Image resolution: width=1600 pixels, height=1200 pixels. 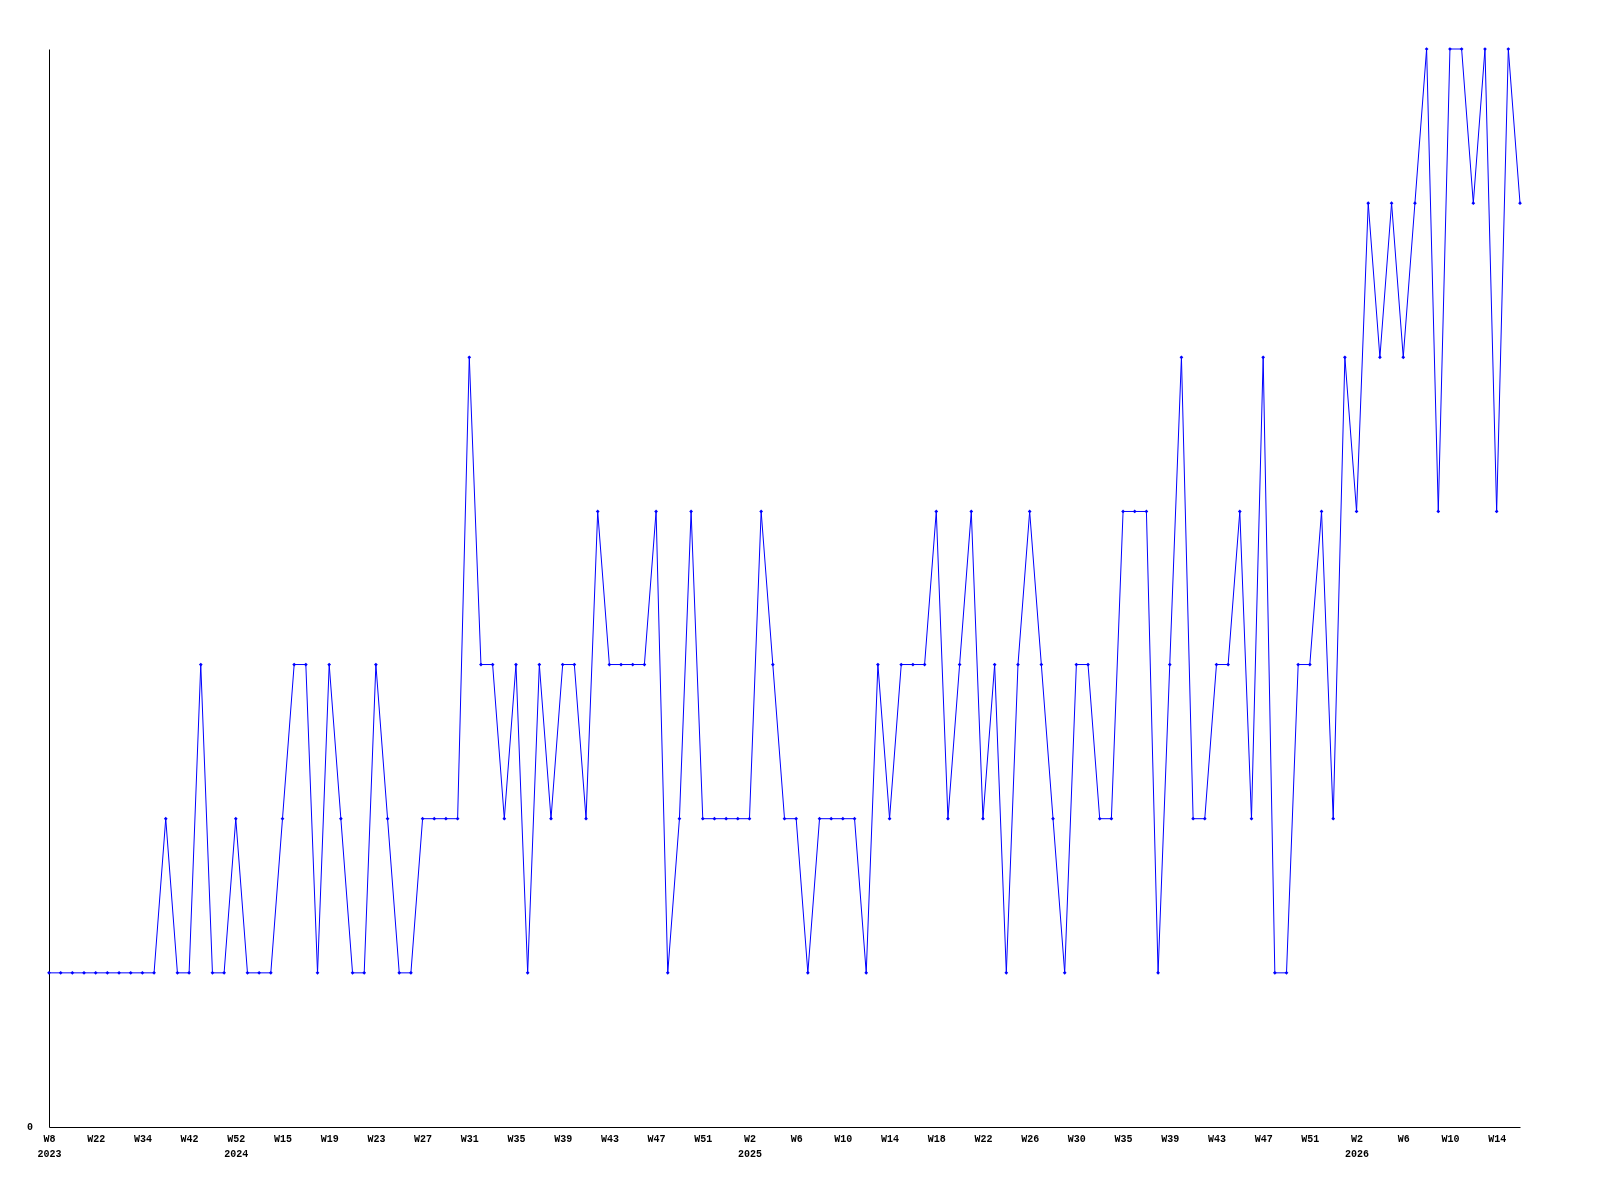 What do you see at coordinates (189, 1139) in the screenshot?
I see `x-tick-label: W42` at bounding box center [189, 1139].